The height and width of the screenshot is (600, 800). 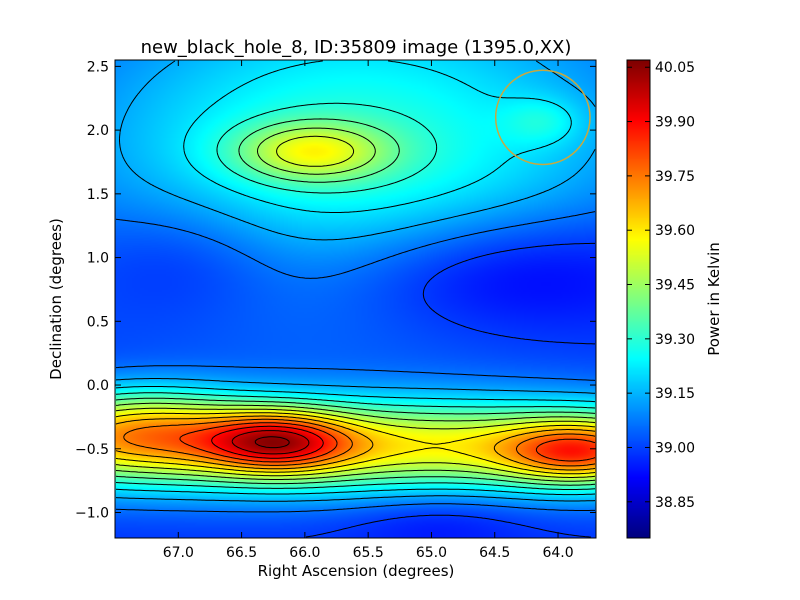 What do you see at coordinates (675, 68) in the screenshot?
I see `colorbar-tick-label: 40.05` at bounding box center [675, 68].